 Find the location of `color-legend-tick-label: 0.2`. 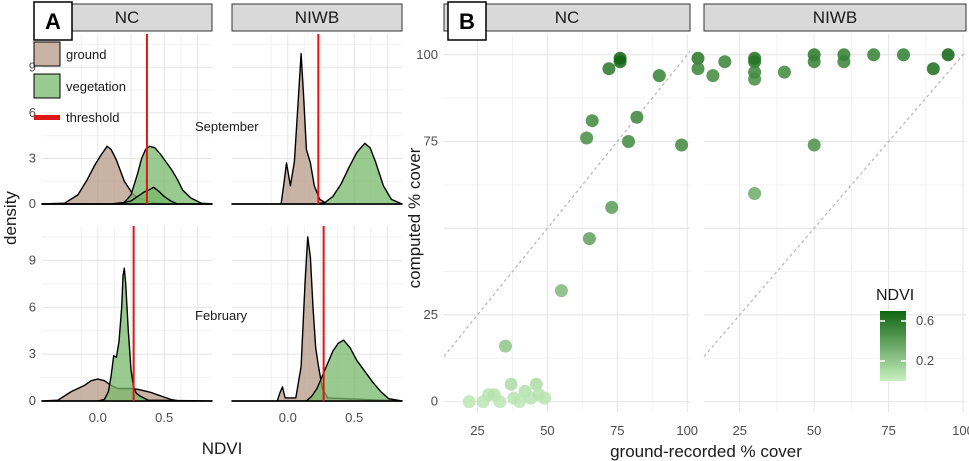

color-legend-tick-label: 0.2 is located at coordinates (925, 360).